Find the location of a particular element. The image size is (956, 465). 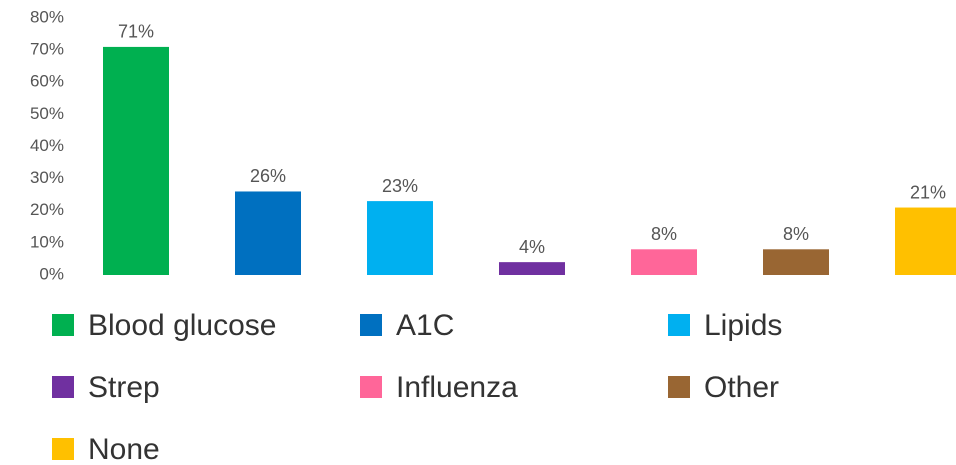

y-tick-label: 20% is located at coordinates (47, 209).